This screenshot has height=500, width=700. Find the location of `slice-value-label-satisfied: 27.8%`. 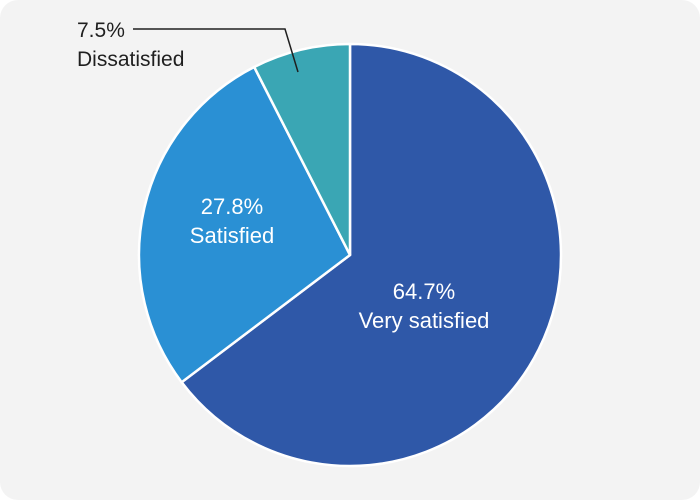

slice-value-label-satisfied: 27.8% is located at coordinates (232, 206).